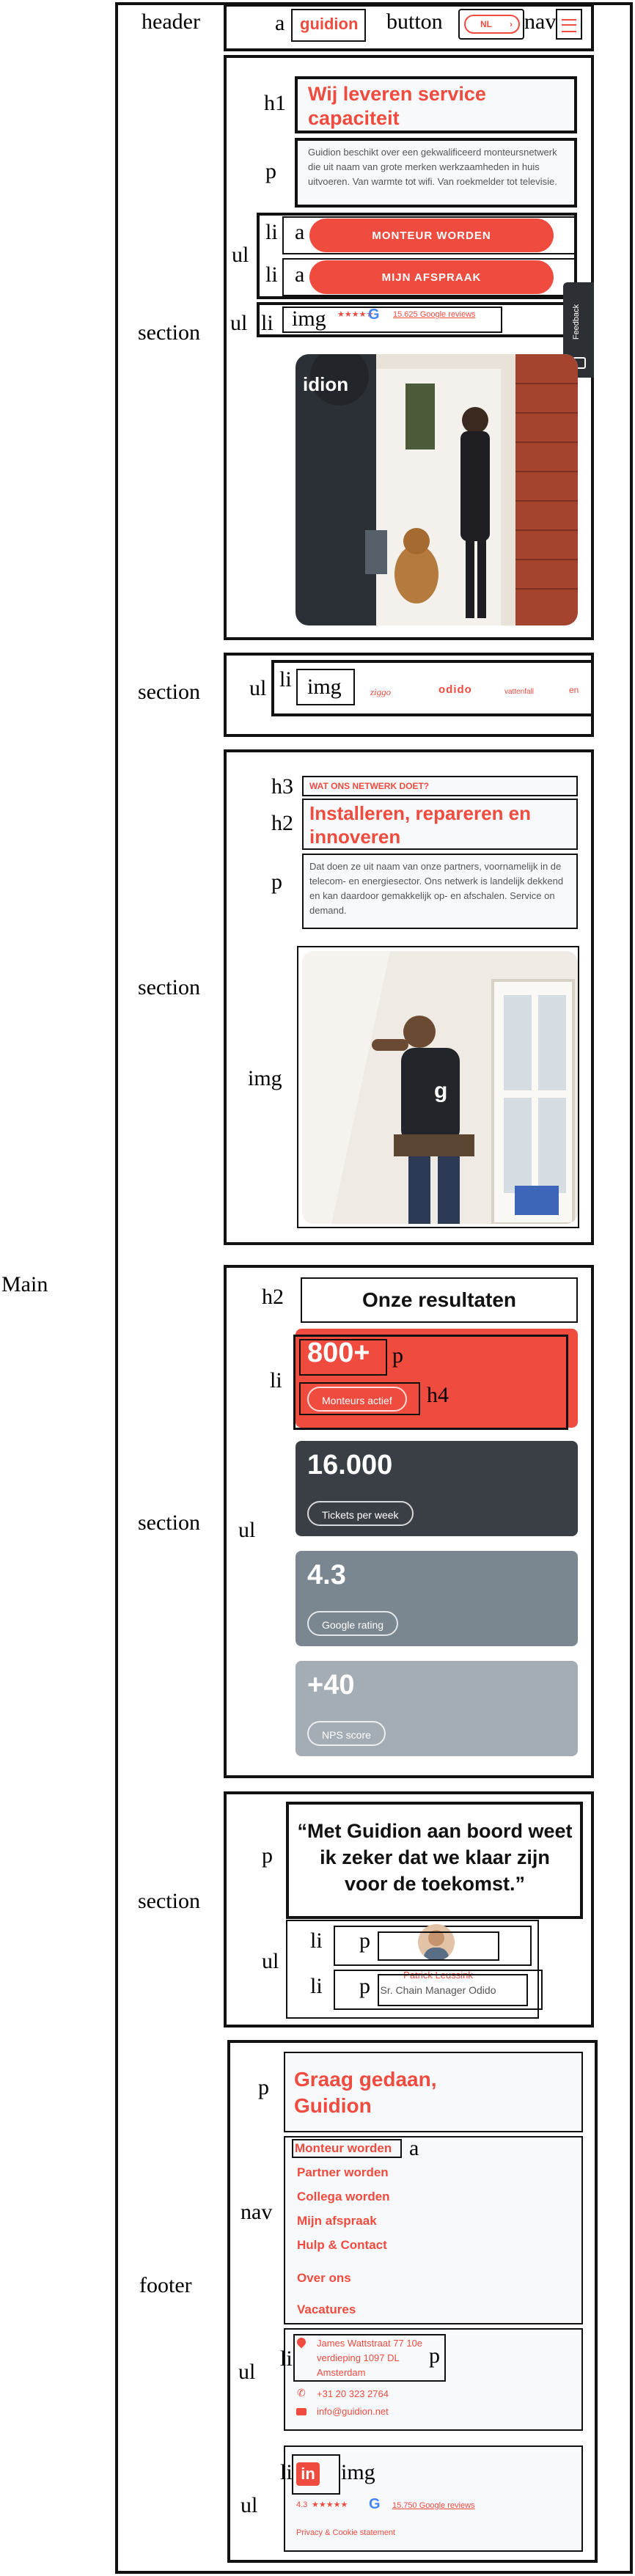 The width and height of the screenshot is (635, 2576). Describe the element at coordinates (433, 2506) in the screenshot. I see `footer-reviews-link: 15.750 Google reviews` at that location.